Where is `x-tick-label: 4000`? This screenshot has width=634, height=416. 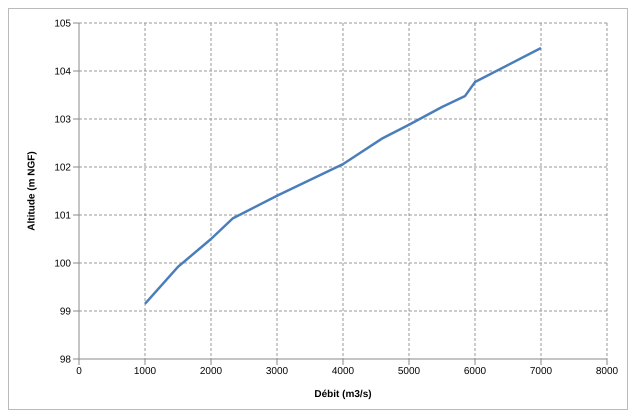 x-tick-label: 4000 is located at coordinates (343, 372).